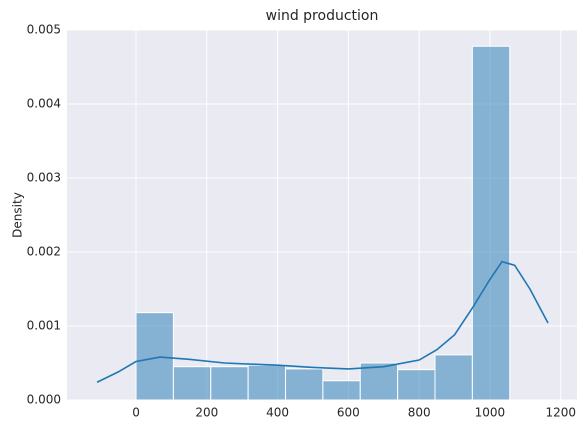 This screenshot has width=587, height=436. I want to click on y-axis-label: Density, so click(18, 215).